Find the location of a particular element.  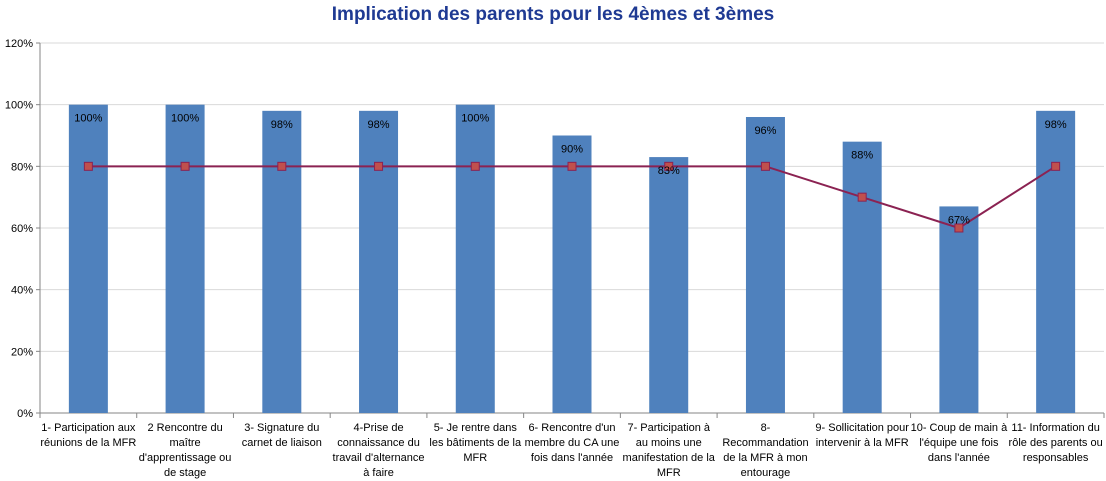

data-label: 83% is located at coordinates (669, 171).